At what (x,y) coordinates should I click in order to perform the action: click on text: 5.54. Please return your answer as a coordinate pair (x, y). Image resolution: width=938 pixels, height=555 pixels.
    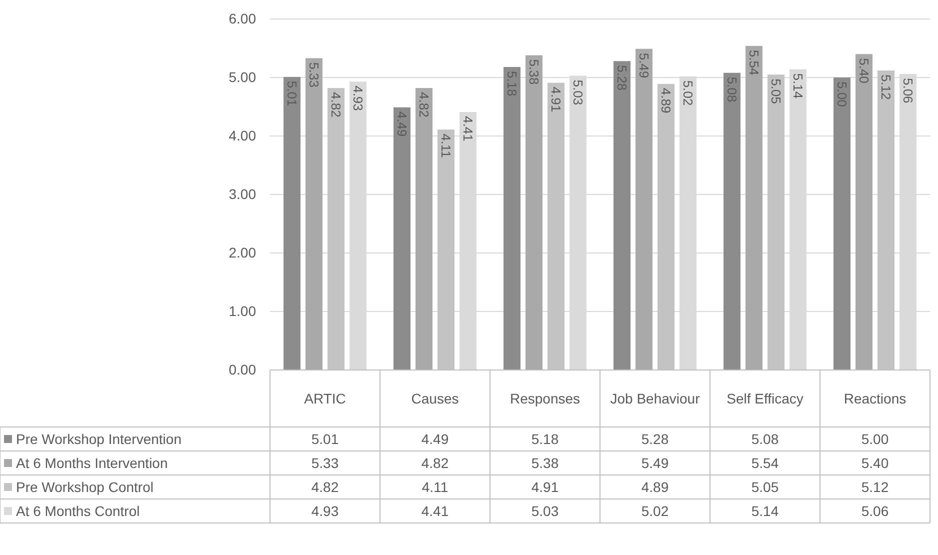
    Looking at the image, I should click on (754, 63).